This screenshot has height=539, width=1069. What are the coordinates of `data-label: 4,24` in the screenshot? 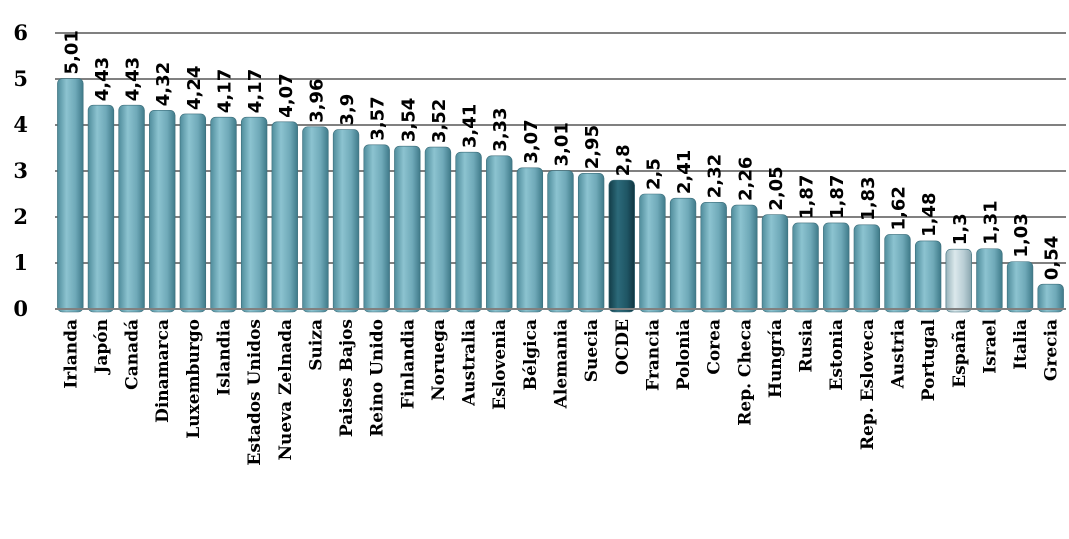 It's located at (194, 88).